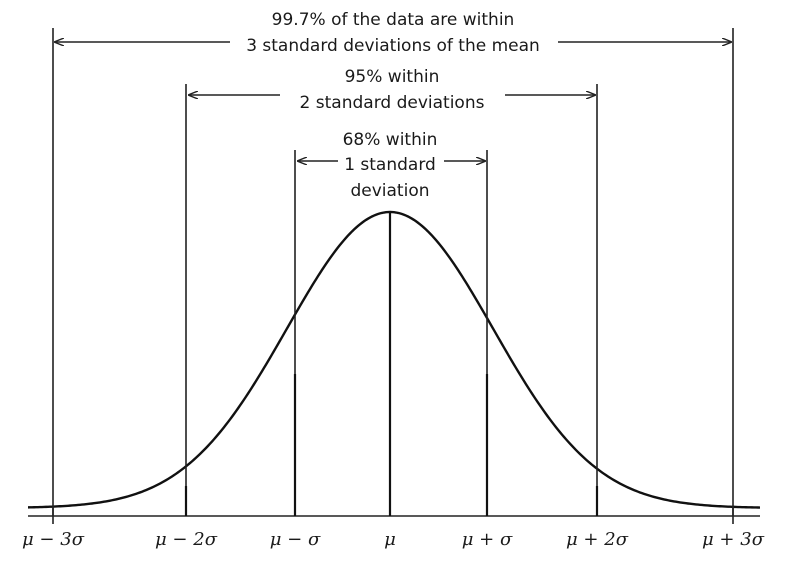 The image size is (800, 565). Describe the element at coordinates (392, 103) in the screenshot. I see `band-2sigma-line2: 2 standard deviations` at that location.